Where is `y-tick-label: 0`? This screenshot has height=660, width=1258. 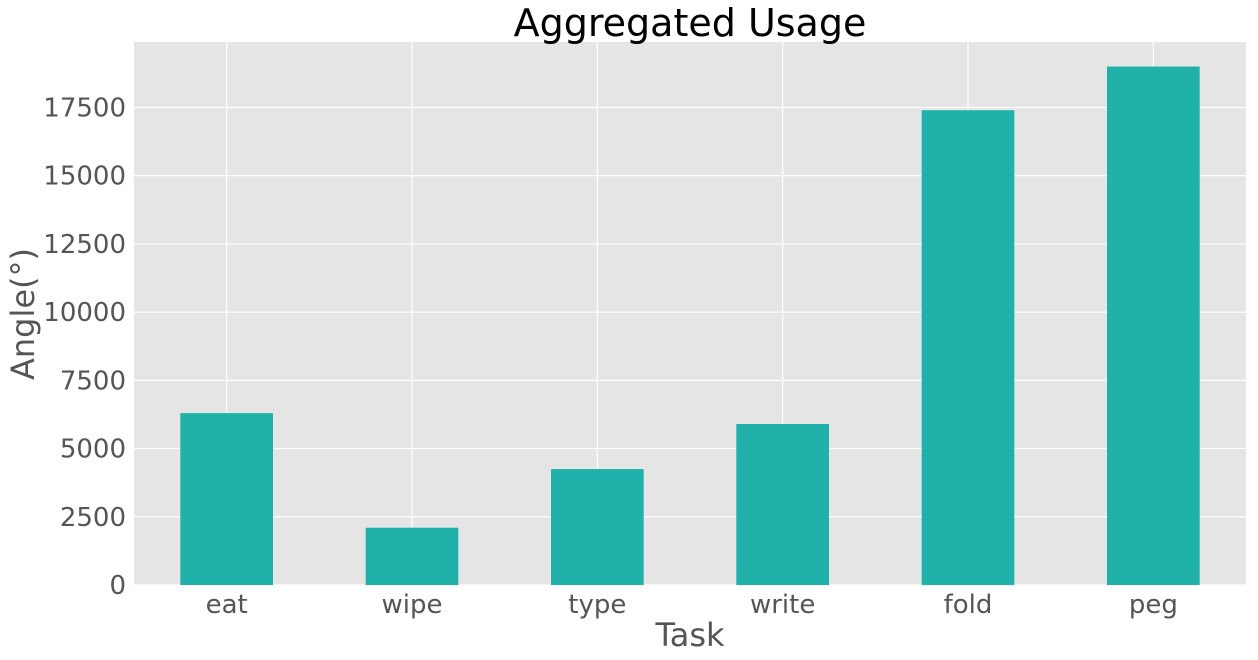
y-tick-label: 0 is located at coordinates (117, 586).